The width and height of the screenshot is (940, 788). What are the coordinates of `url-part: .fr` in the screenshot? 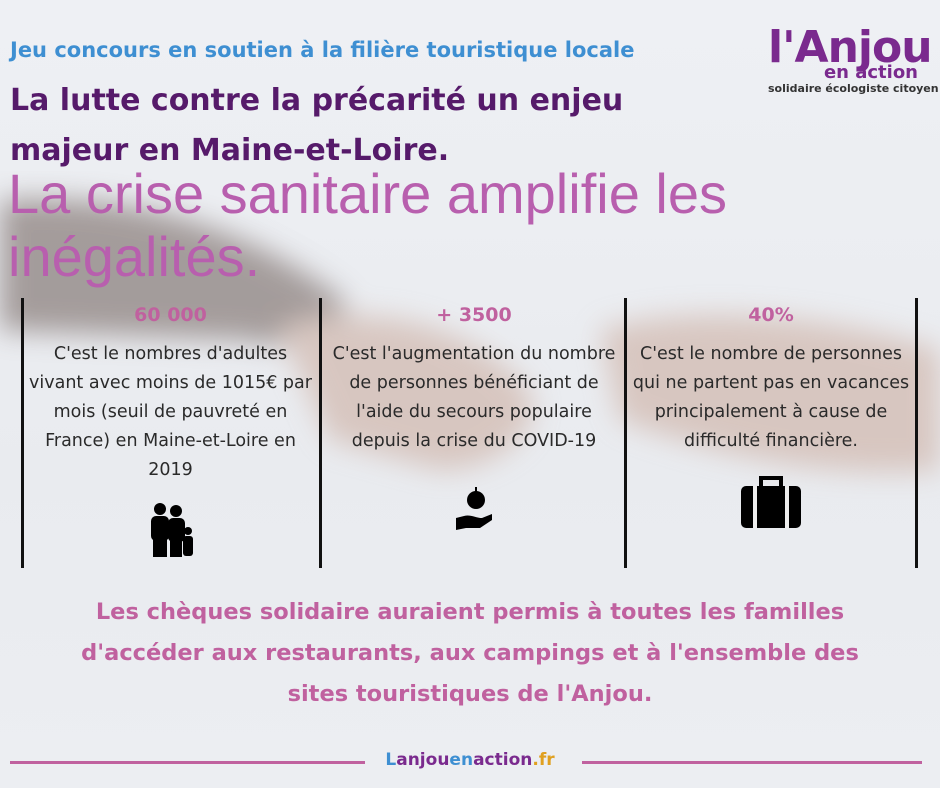 It's located at (543, 760).